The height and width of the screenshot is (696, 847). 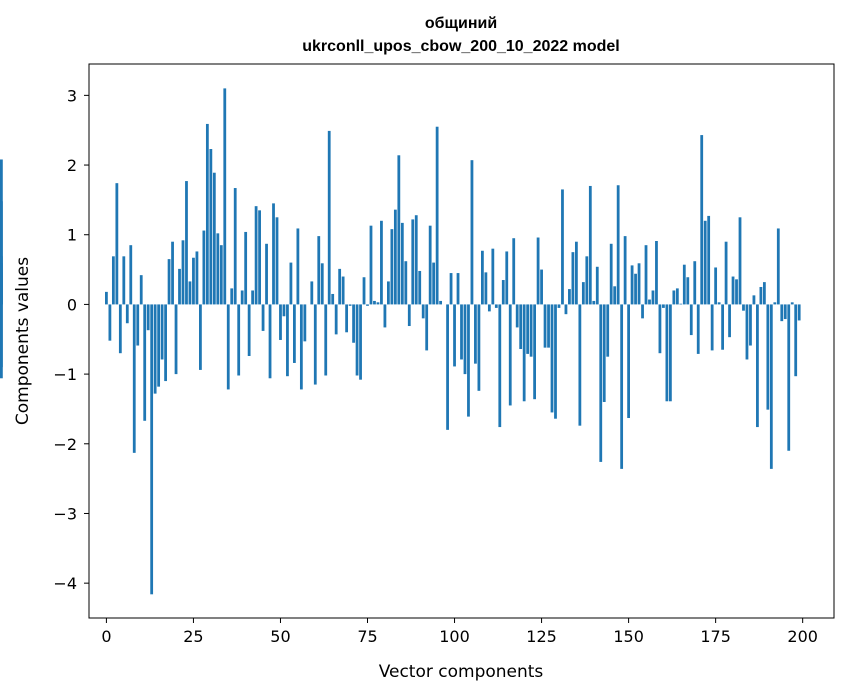 I want to click on x-tick-label: 125, so click(x=541, y=636).